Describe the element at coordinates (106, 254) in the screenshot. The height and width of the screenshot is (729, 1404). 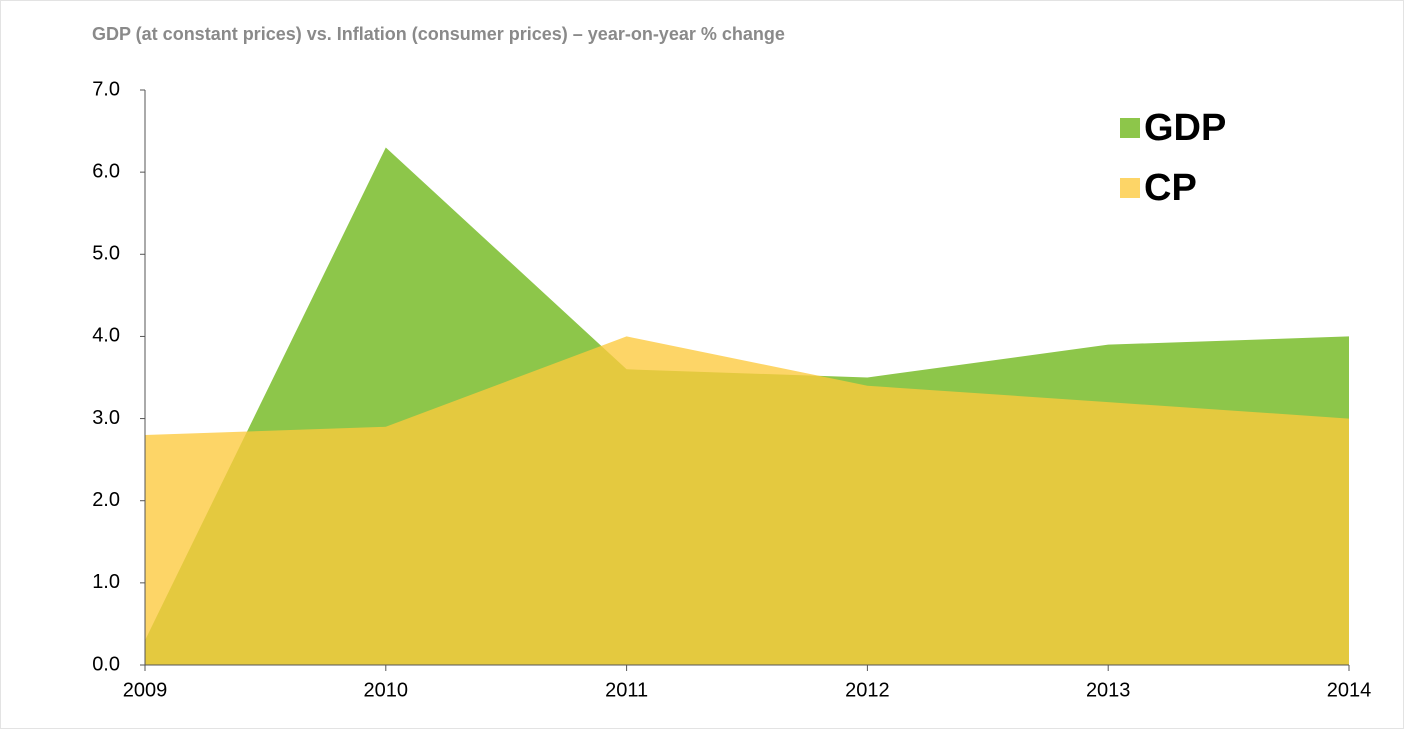
I see `y-tick-label: 5.0` at that location.